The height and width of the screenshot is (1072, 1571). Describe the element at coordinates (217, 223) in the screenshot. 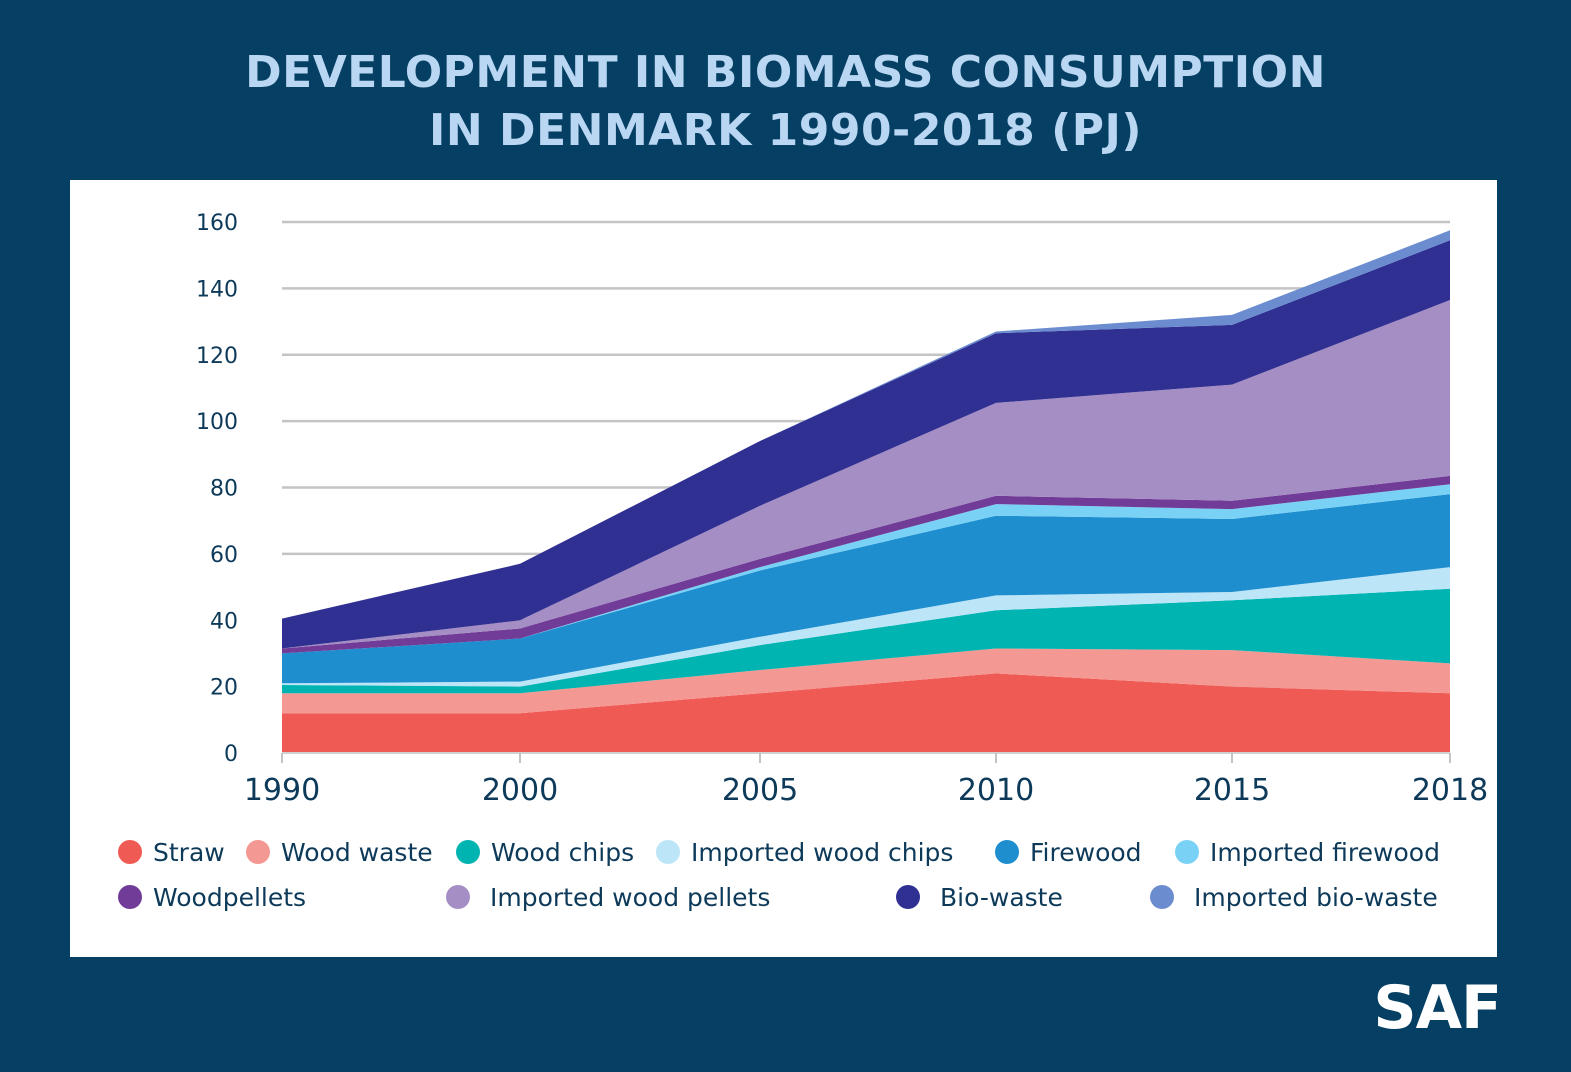

I see `y-tick-label: 160` at that location.